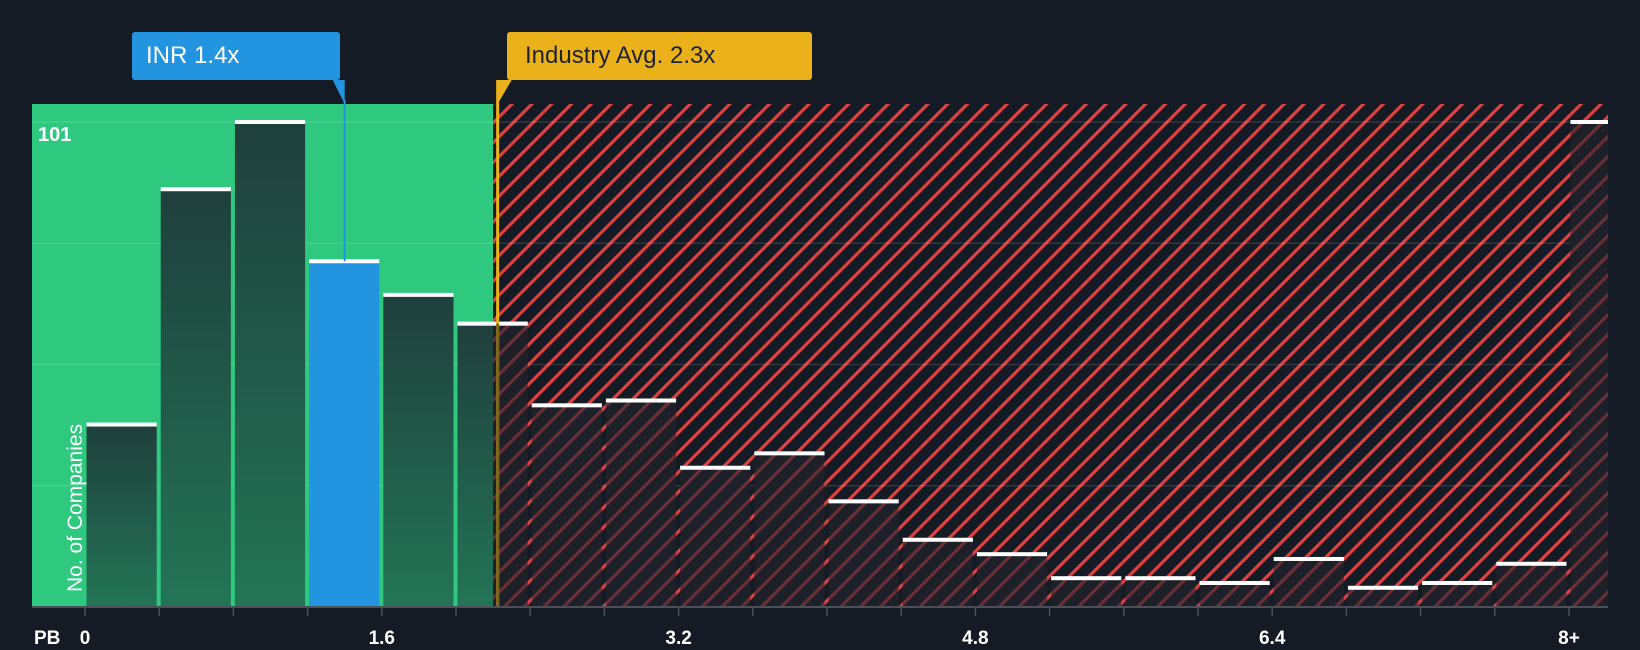 Image resolution: width=1640 pixels, height=650 pixels. Describe the element at coordinates (85, 638) in the screenshot. I see `x-tick-label: 0` at that location.